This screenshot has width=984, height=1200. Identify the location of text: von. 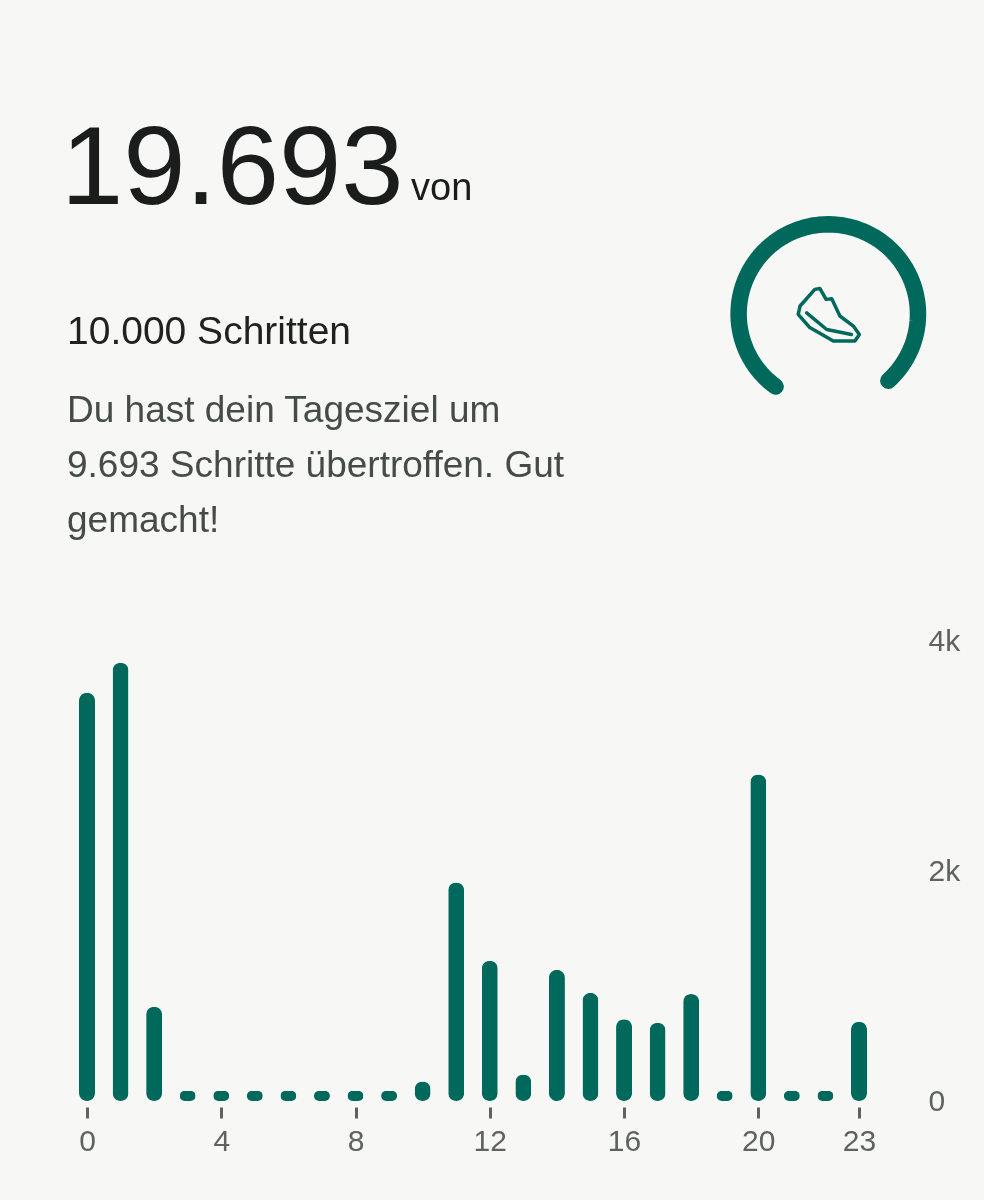
(442, 187).